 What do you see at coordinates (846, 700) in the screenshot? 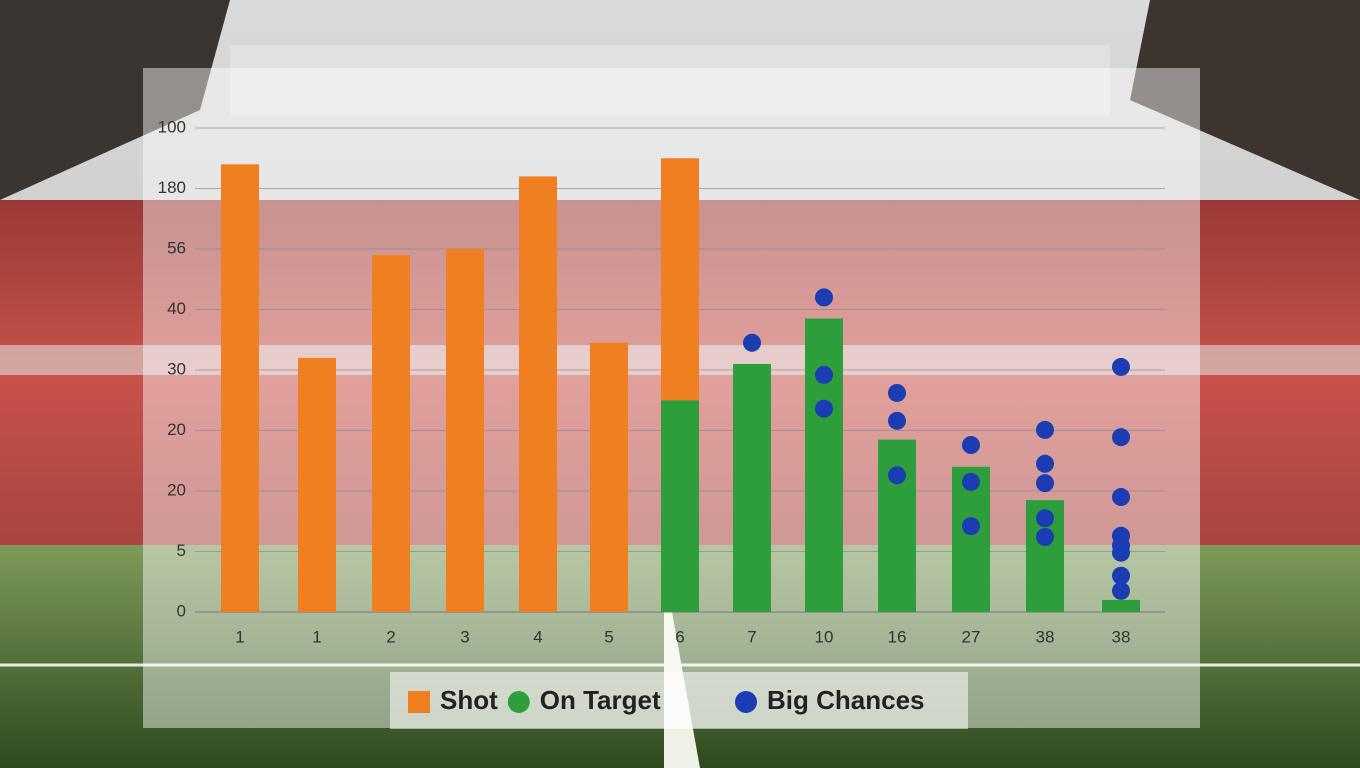
I see `legend-label: Big Chances` at bounding box center [846, 700].